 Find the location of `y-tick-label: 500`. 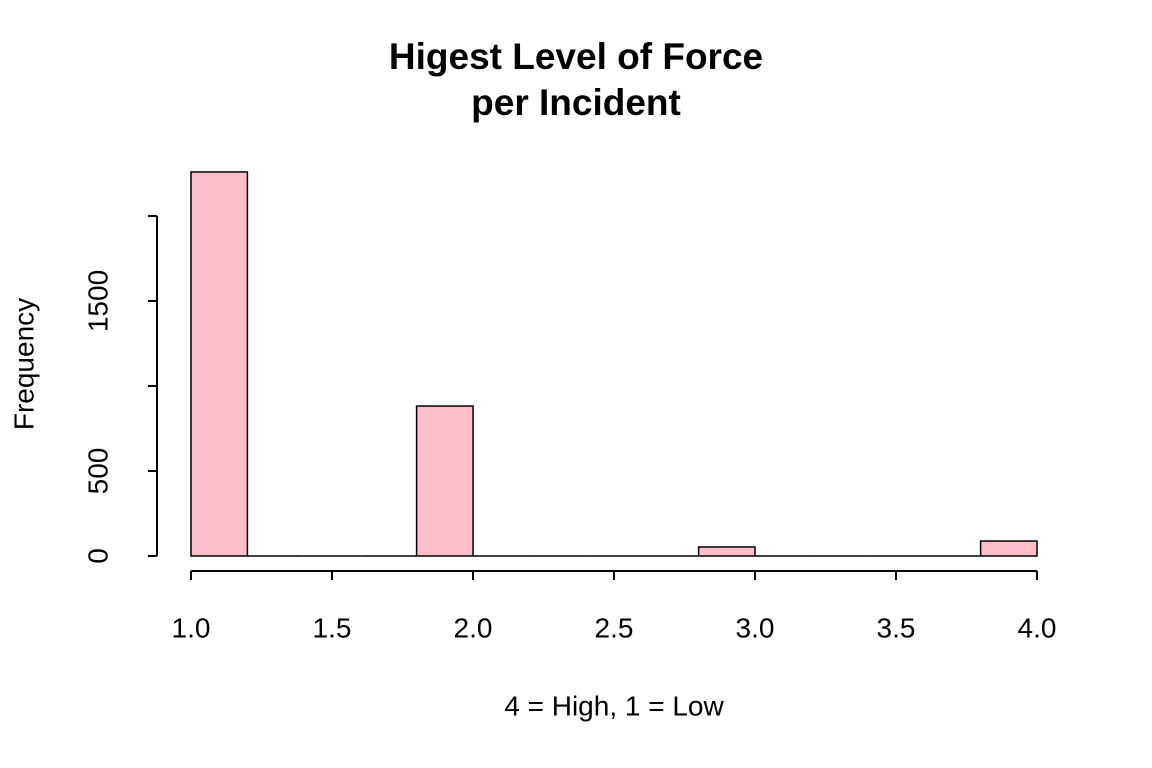

y-tick-label: 500 is located at coordinates (97, 471).